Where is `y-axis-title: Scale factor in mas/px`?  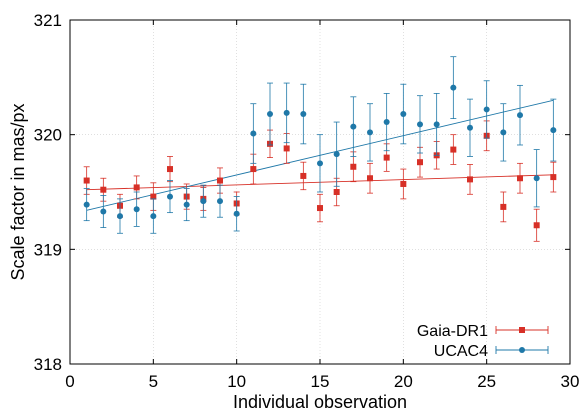
y-axis-title: Scale factor in mas/px is located at coordinates (18, 191).